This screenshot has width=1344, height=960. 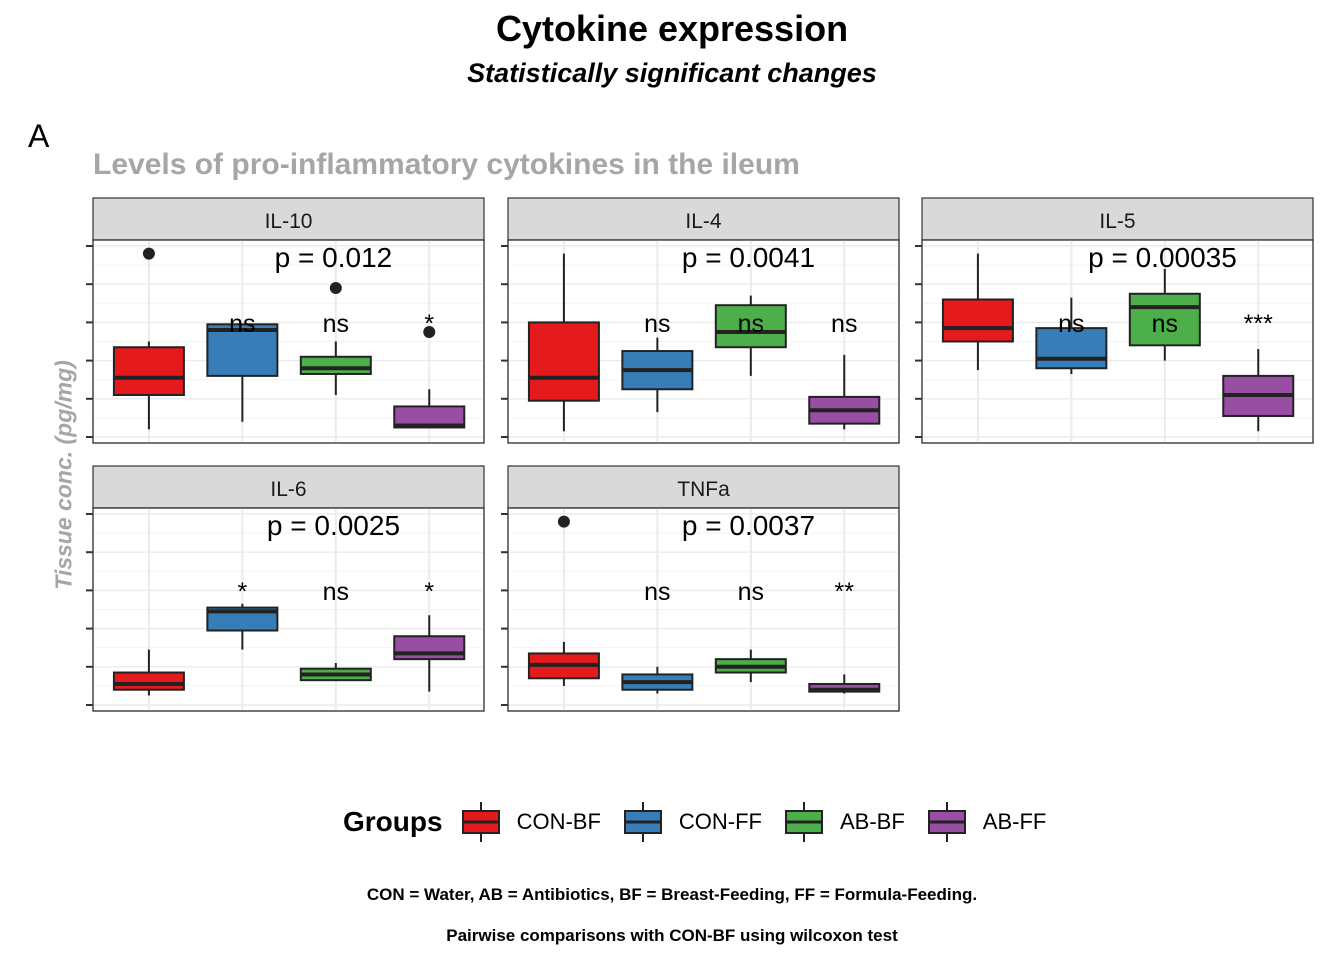 I want to click on box-ab-ff: ns, so click(x=844, y=370).